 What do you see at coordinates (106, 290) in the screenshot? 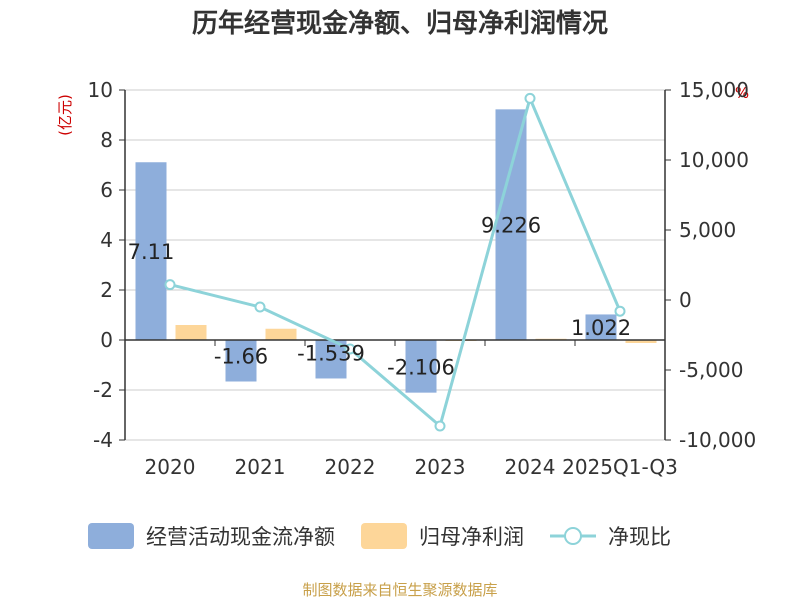
I see `left-tick-label: 2` at bounding box center [106, 290].